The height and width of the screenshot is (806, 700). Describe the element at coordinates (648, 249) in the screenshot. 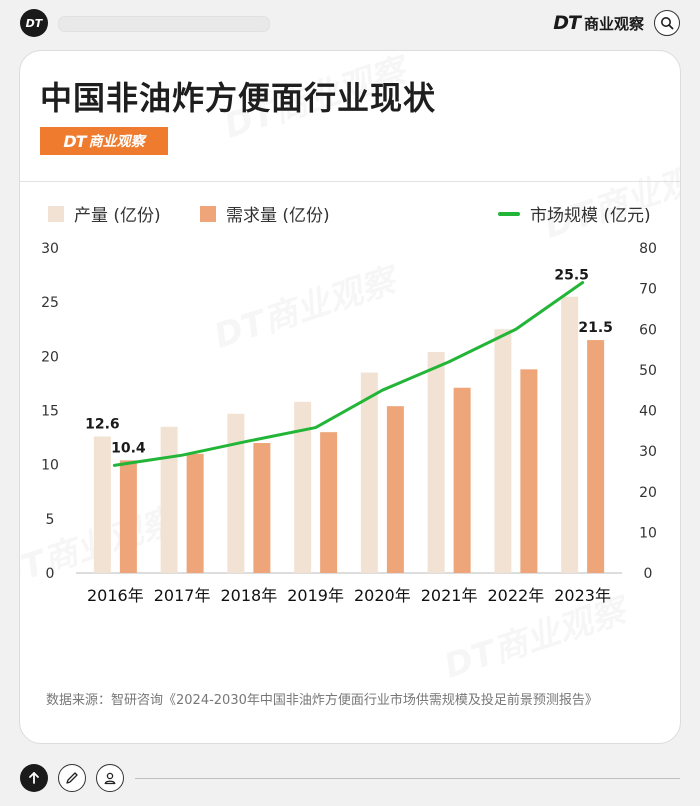

I see `y-right-tick-label: 80` at that location.